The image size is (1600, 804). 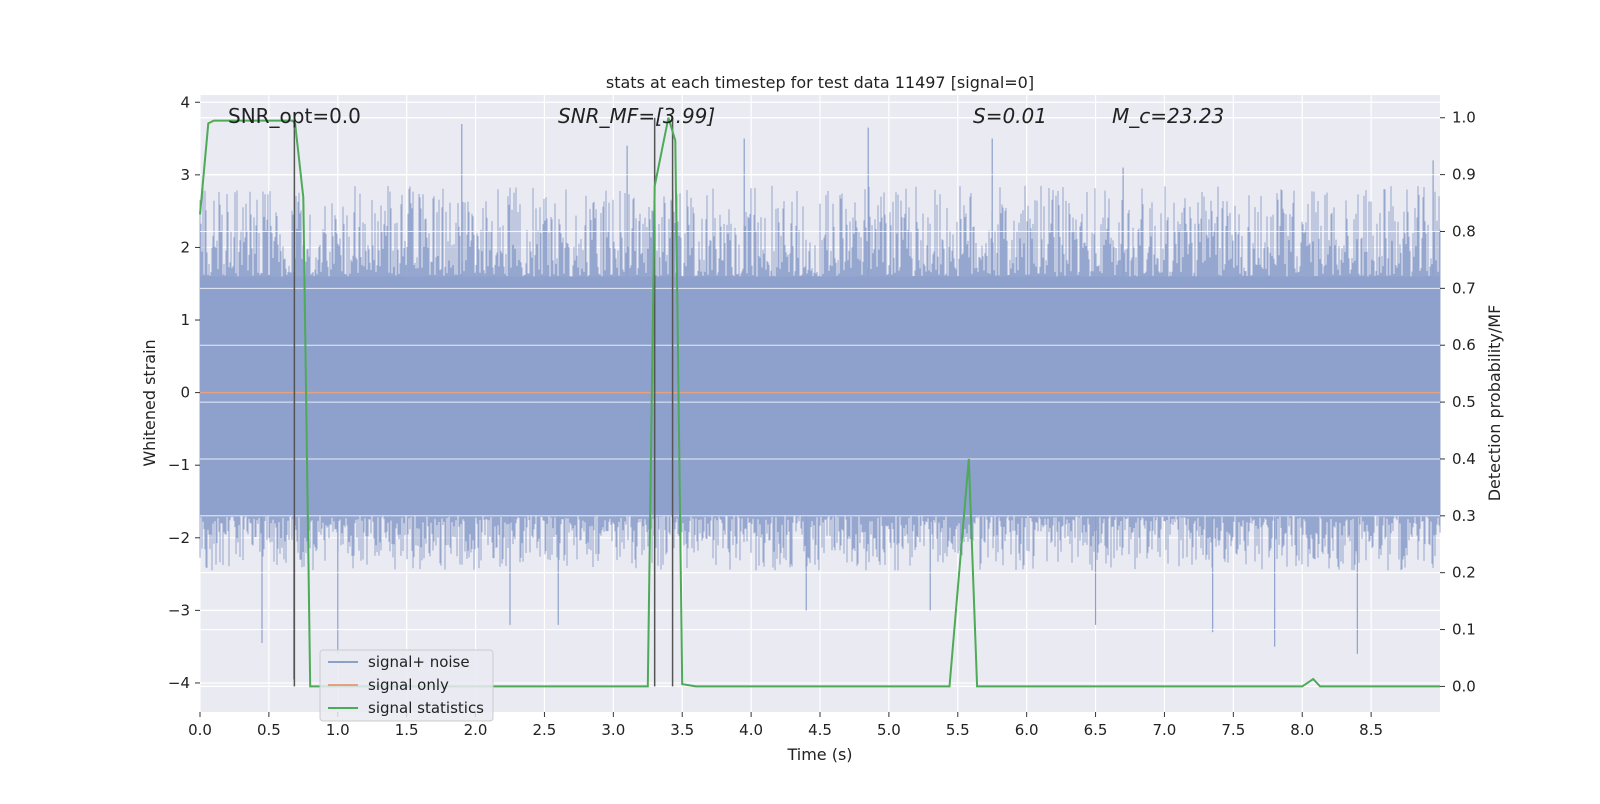 What do you see at coordinates (185, 247) in the screenshot?
I see `y-tick-label: 2` at bounding box center [185, 247].